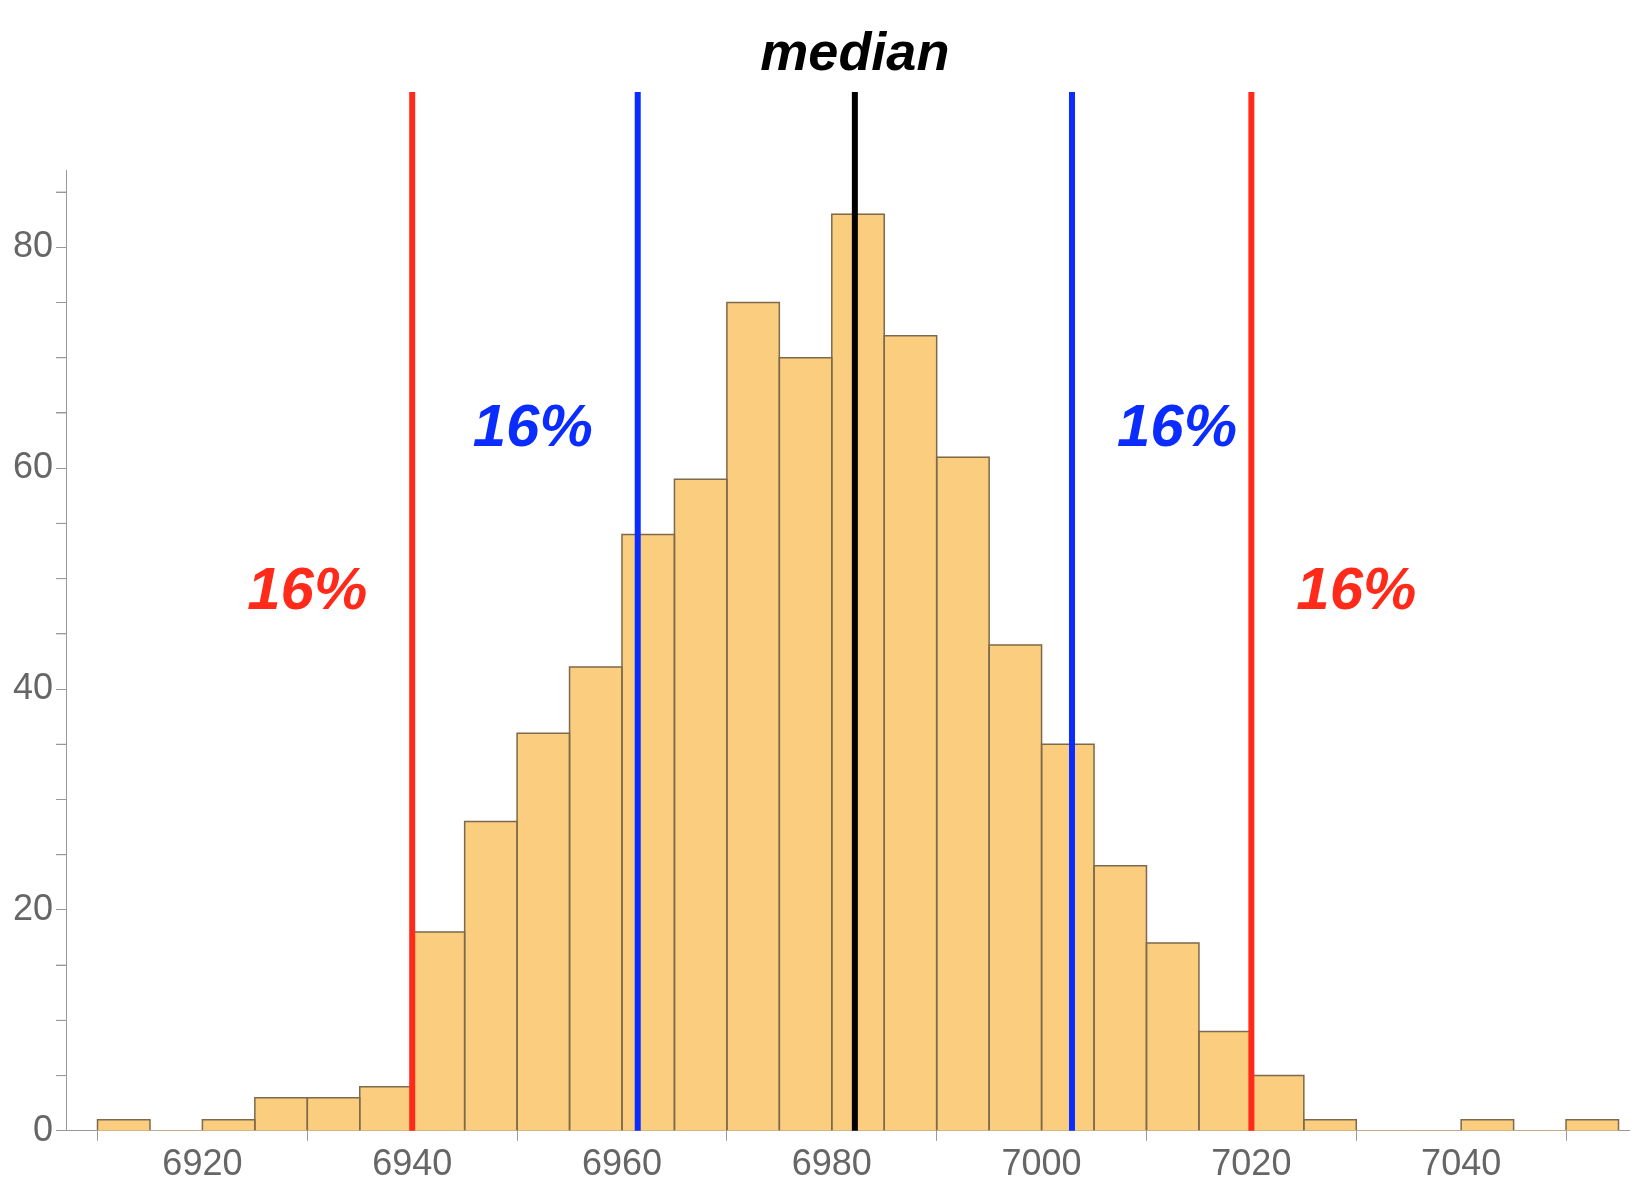  What do you see at coordinates (33, 686) in the screenshot?
I see `y-tick-label: 40` at bounding box center [33, 686].